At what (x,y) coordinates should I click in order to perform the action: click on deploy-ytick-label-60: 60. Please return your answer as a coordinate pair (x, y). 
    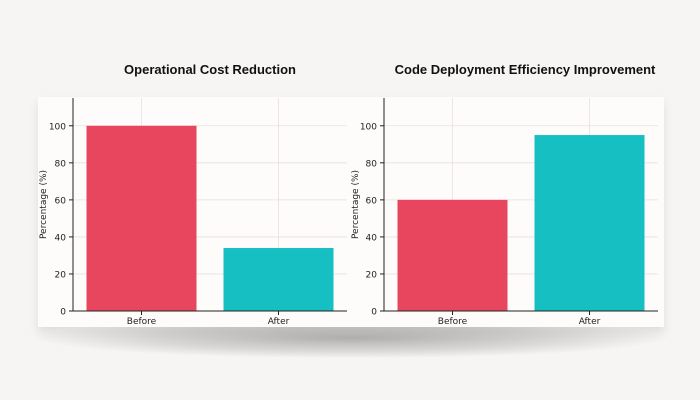
    Looking at the image, I should click on (372, 201).